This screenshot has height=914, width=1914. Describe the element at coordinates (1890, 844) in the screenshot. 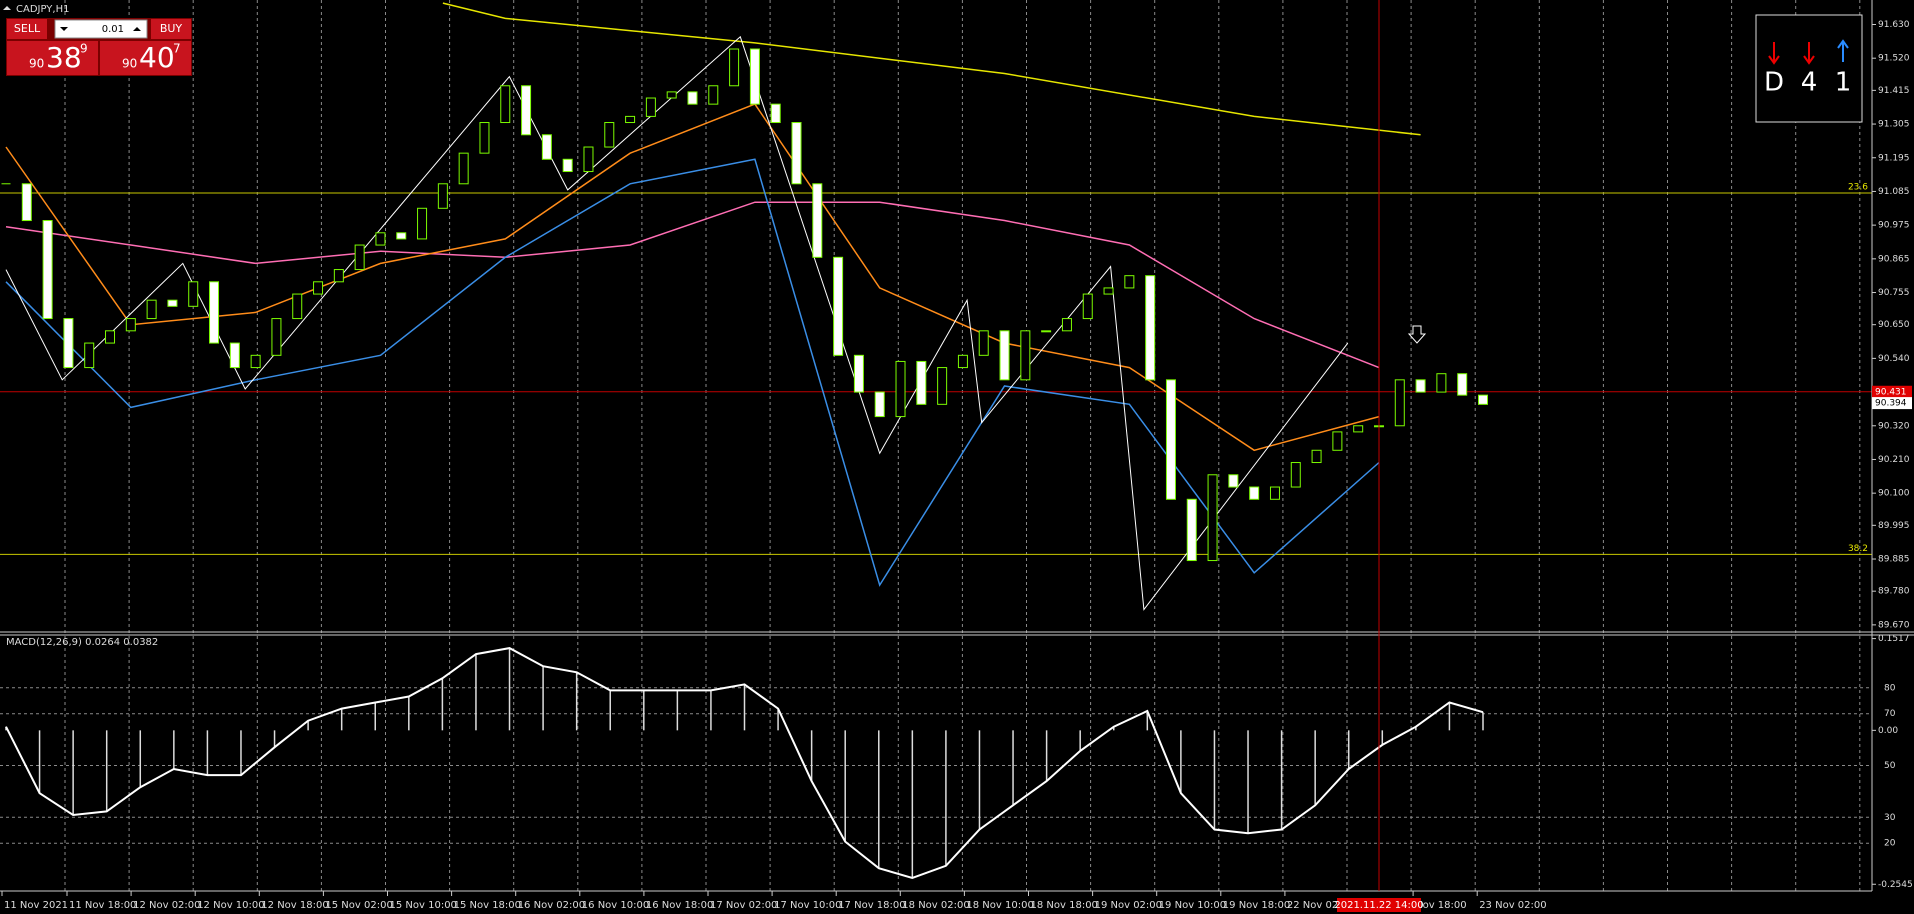

I see `level-label: 20` at that location.